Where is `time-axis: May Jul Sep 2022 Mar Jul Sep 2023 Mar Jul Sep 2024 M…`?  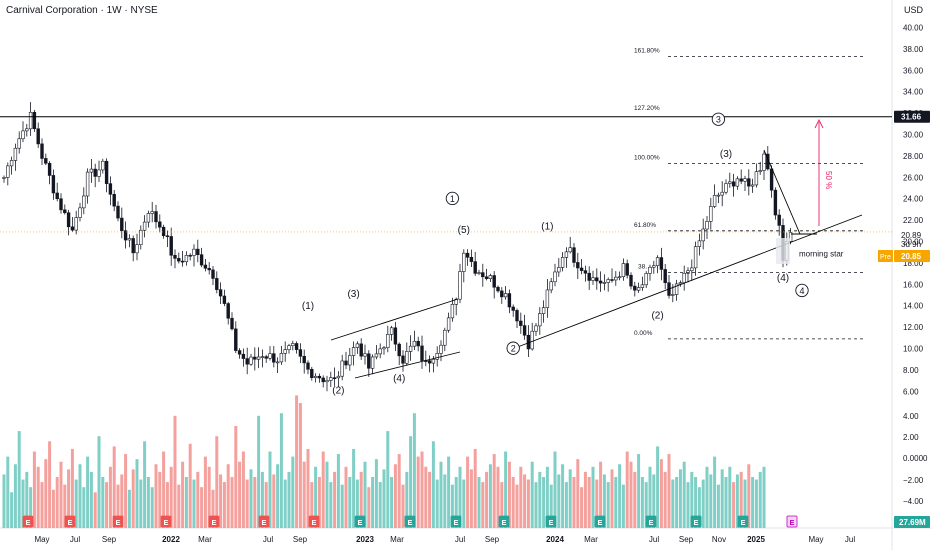
time-axis: May Jul Sep 2022 Mar Jul Sep 2023 Mar Jul Sep 2024 M… is located at coordinates (444, 539).